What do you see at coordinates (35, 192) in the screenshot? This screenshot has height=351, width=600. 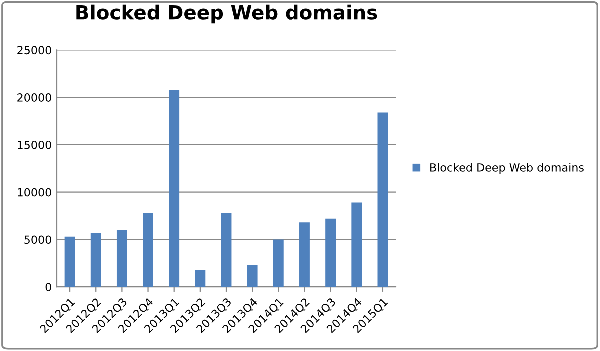 I see `y-tick-label: 10000` at bounding box center [35, 192].